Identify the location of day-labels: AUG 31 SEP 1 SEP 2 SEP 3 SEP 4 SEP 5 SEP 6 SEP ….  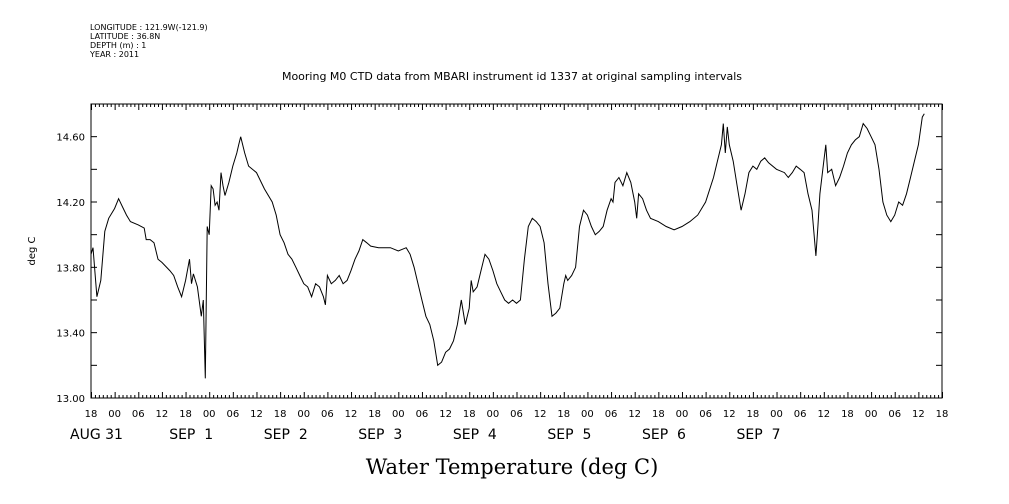
(425, 435).